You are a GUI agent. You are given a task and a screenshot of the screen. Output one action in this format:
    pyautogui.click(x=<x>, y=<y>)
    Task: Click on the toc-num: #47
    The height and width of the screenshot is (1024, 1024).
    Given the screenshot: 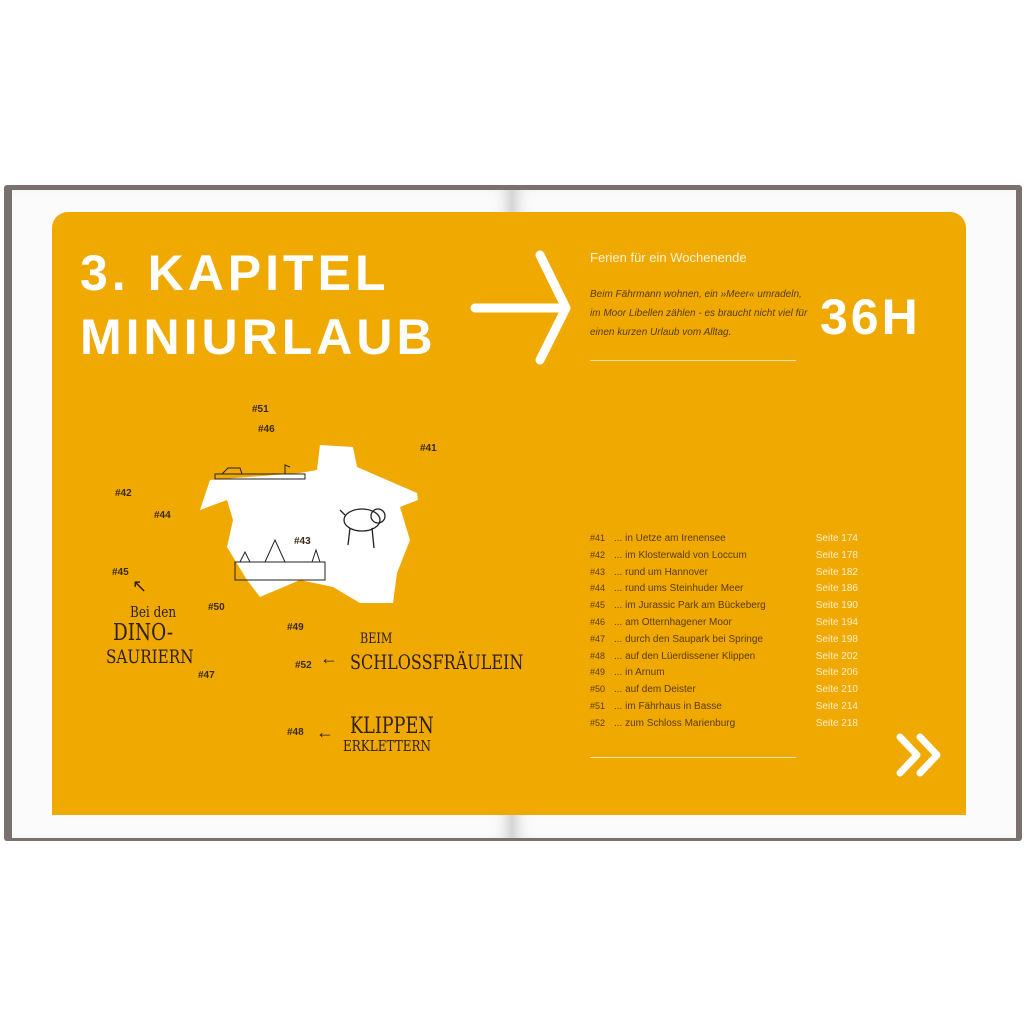 What is the action you would take?
    pyautogui.click(x=598, y=638)
    